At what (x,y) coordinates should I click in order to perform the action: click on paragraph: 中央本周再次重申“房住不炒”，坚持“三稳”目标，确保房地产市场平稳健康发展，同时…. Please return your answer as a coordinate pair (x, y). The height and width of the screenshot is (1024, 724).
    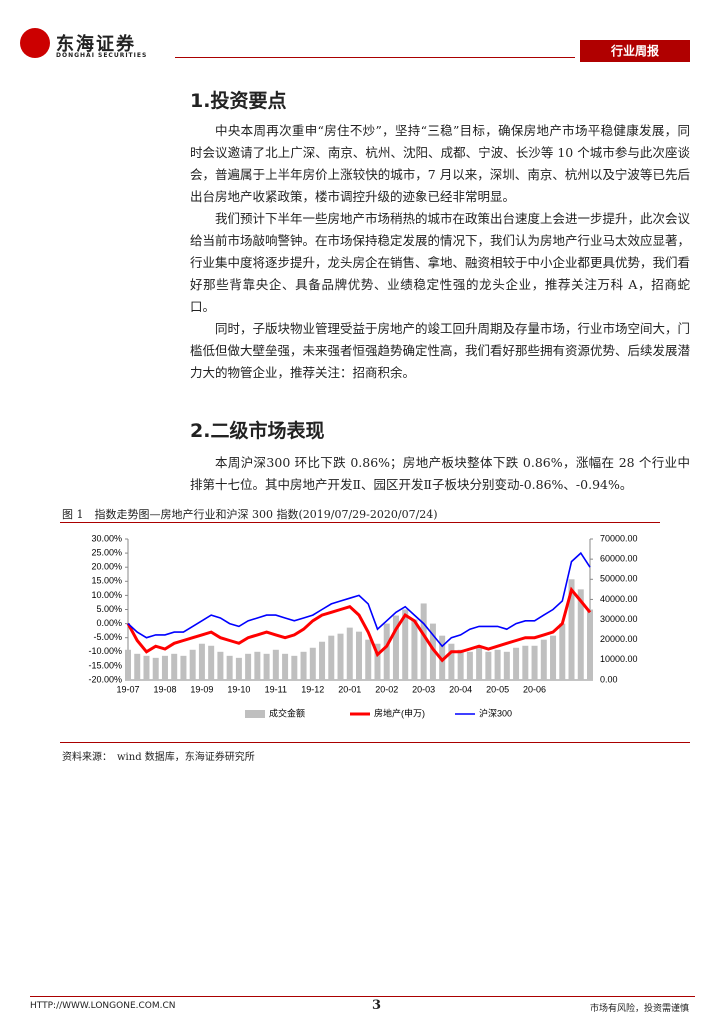
    Looking at the image, I should click on (440, 163).